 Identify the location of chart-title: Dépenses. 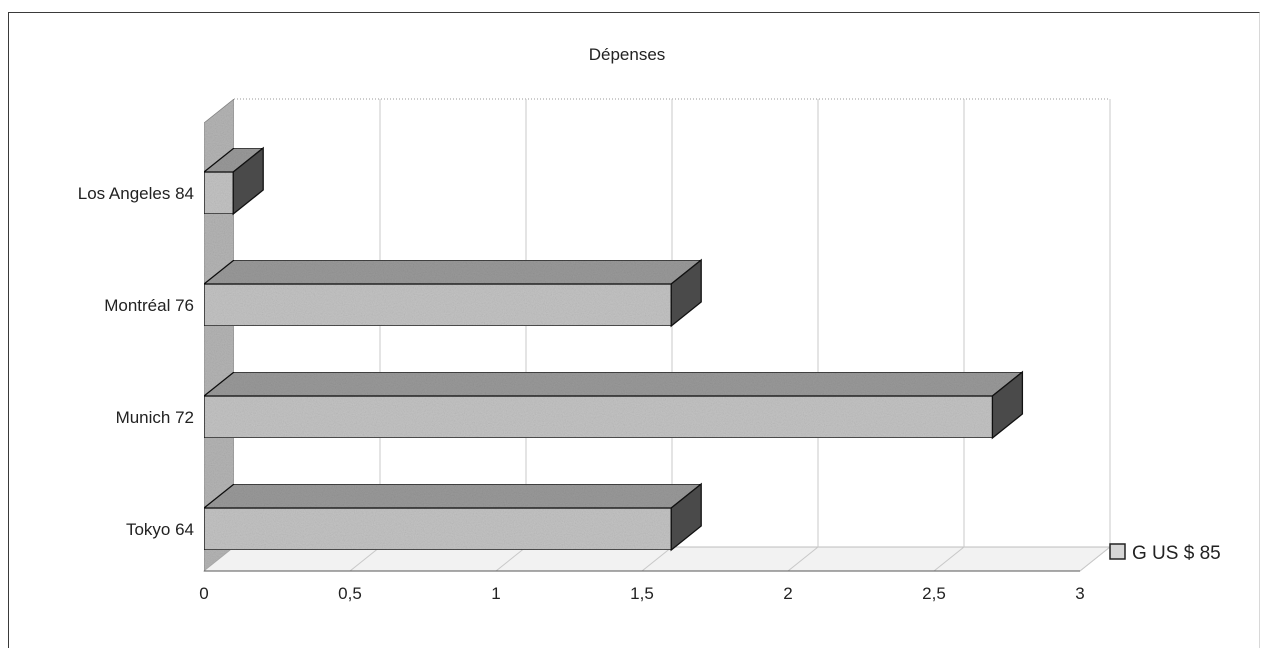
(627, 54).